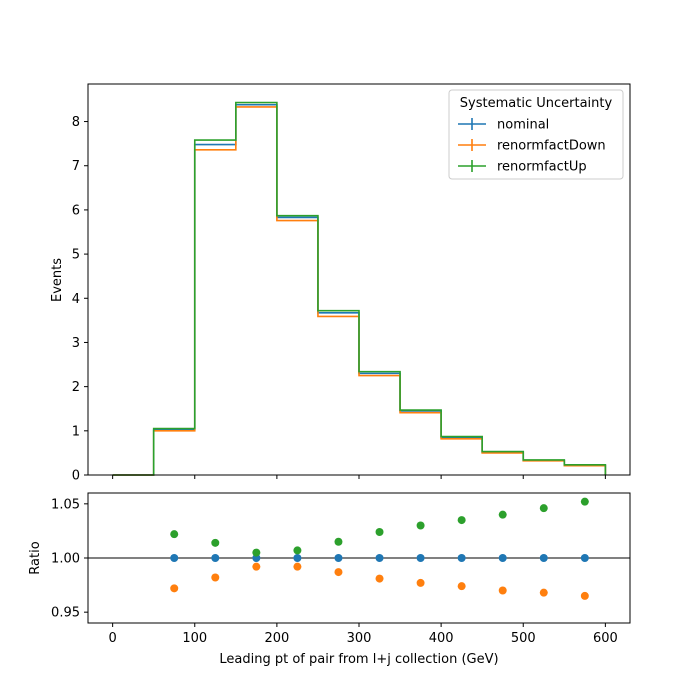 Image resolution: width=700 pixels, height=700 pixels. Describe the element at coordinates (359, 638) in the screenshot. I see `x-tick-label: 300` at that location.